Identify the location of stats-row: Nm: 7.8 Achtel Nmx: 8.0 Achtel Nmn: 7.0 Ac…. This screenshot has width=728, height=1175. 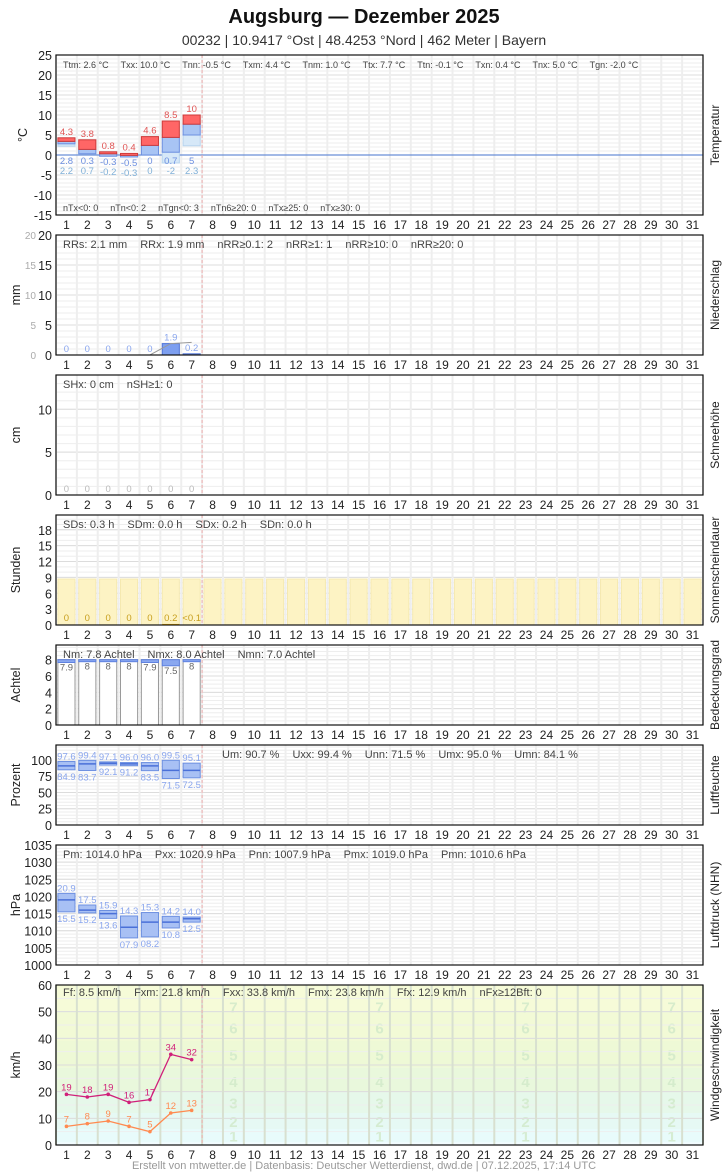
(189, 655).